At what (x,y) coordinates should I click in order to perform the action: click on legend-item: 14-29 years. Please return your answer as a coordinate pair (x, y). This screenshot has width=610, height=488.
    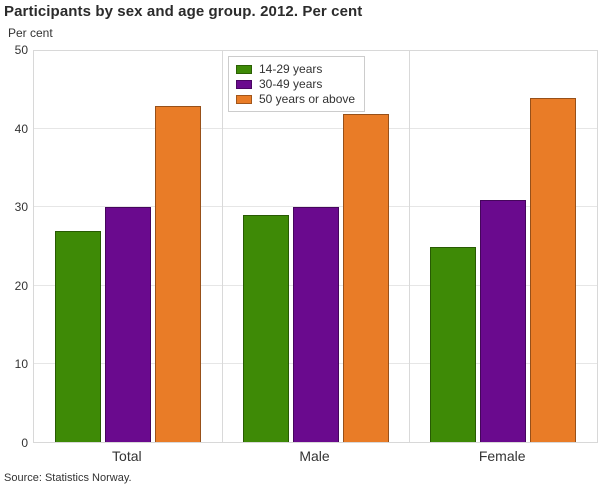
    Looking at the image, I should click on (295, 69).